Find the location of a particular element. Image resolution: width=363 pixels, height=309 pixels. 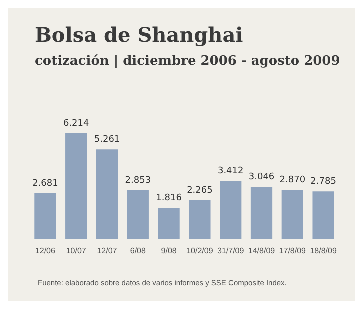

x-tick-label: 10/2/09 is located at coordinates (200, 251).